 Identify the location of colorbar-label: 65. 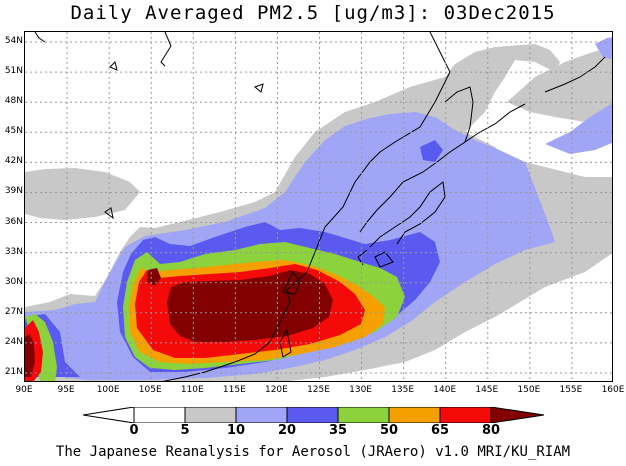
(440, 430).